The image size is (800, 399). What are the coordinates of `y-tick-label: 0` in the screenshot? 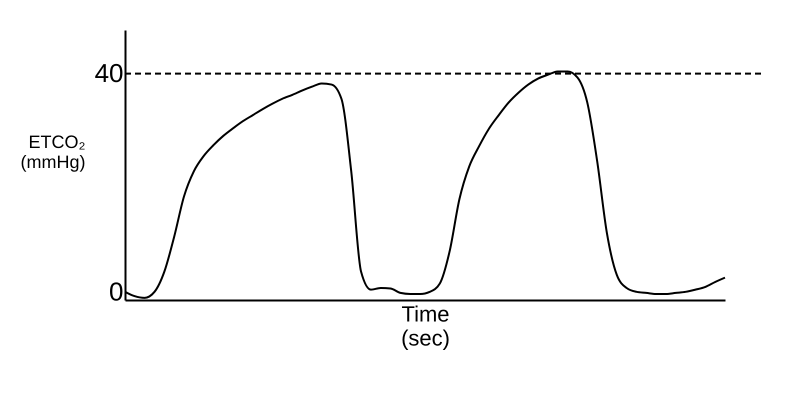 It's located at (116, 291).